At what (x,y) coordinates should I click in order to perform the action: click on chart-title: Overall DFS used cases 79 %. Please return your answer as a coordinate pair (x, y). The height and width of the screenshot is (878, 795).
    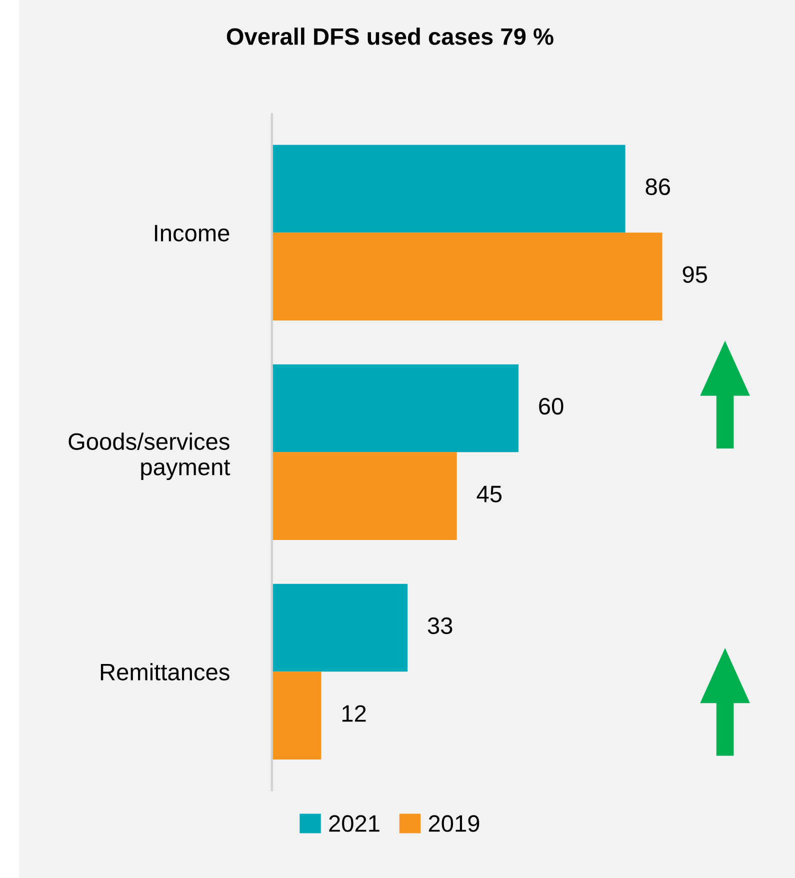
    Looking at the image, I should click on (390, 36).